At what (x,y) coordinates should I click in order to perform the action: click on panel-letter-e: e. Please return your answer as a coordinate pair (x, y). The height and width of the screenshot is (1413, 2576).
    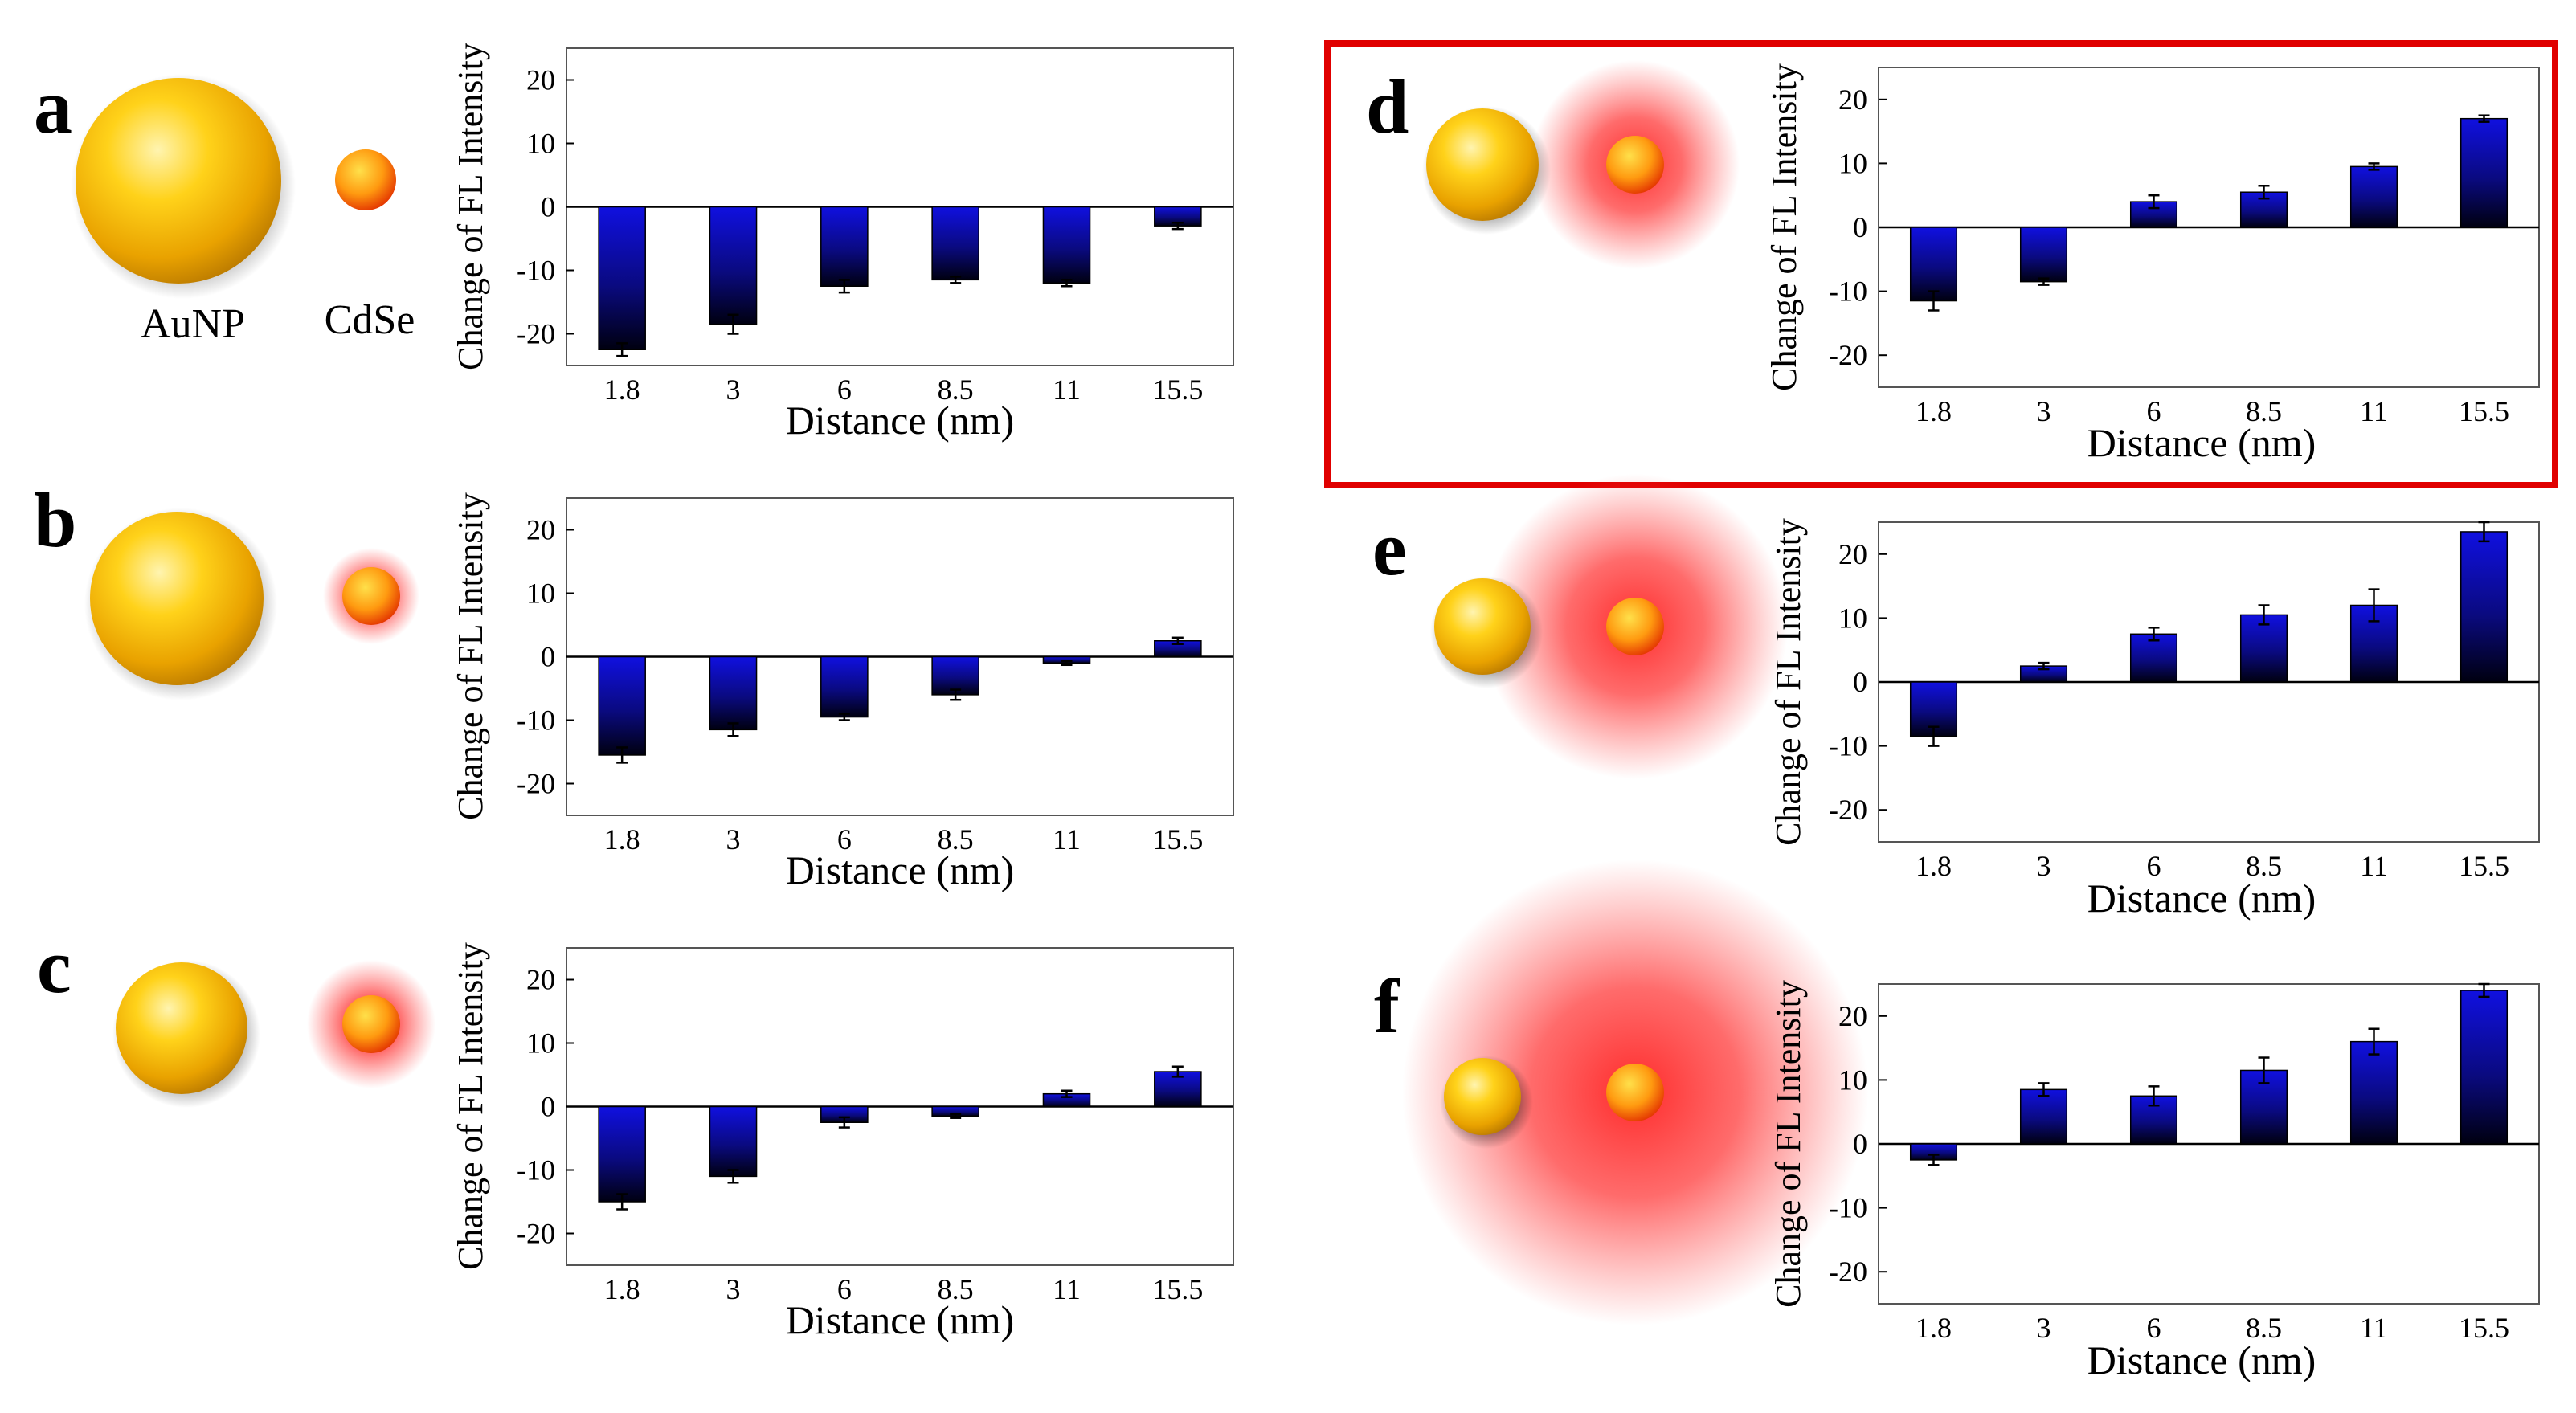
    Looking at the image, I should click on (1389, 548).